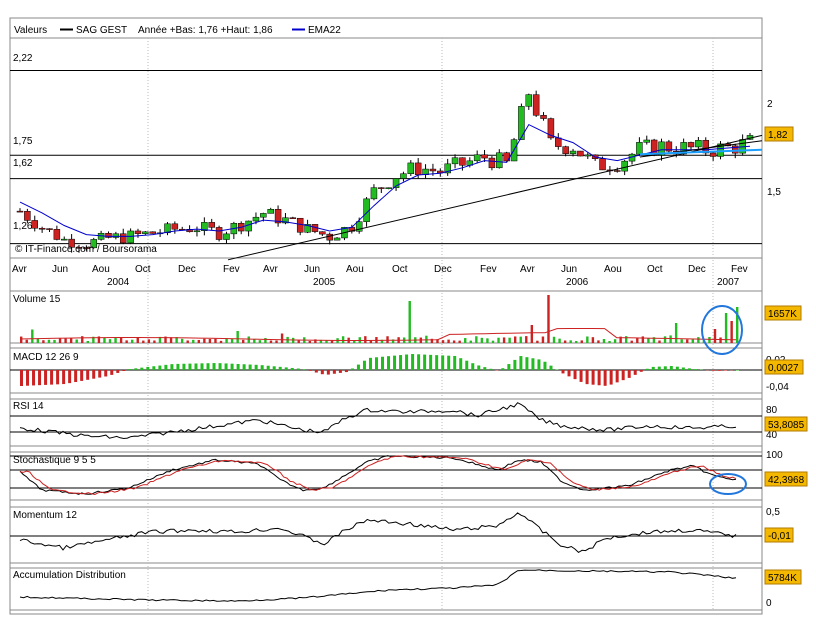 The width and height of the screenshot is (816, 624). I want to click on price-ytick-2: 2, so click(770, 104).